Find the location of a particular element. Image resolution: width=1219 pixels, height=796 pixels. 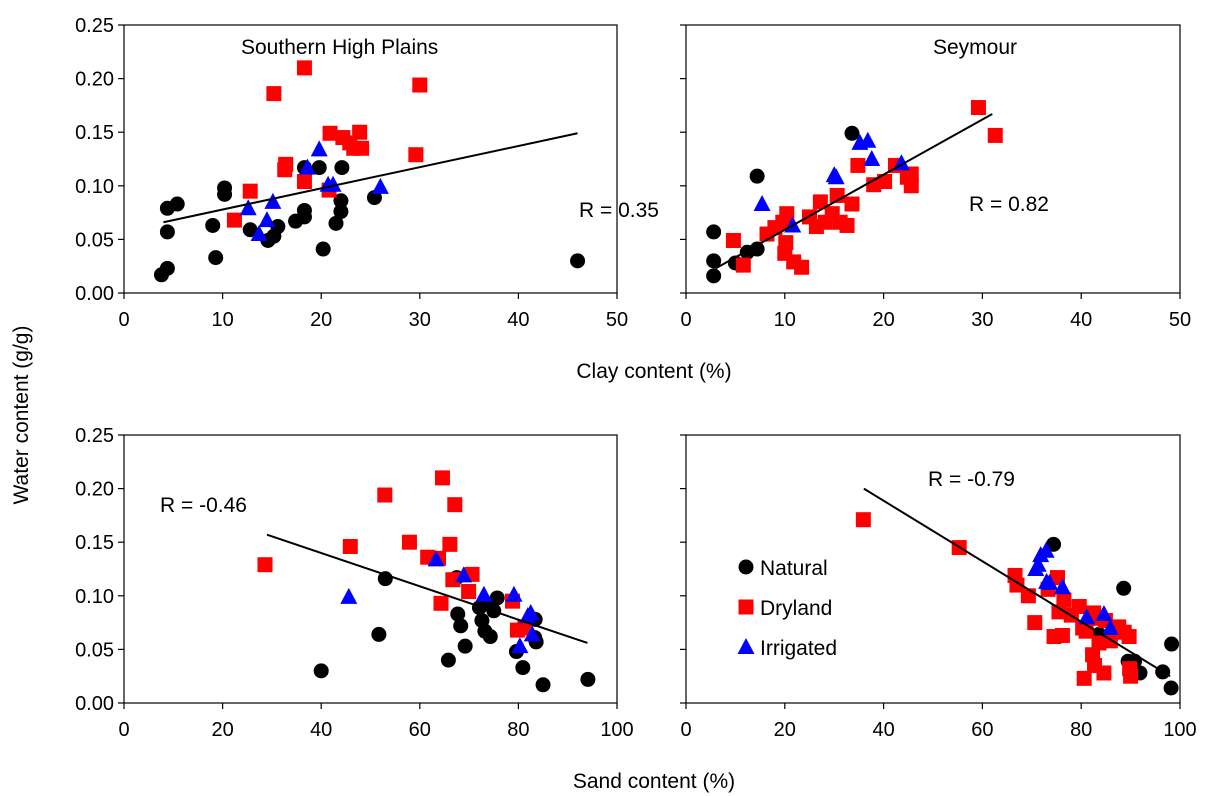

y-tick-label: 0.10 is located at coordinates (94, 187).